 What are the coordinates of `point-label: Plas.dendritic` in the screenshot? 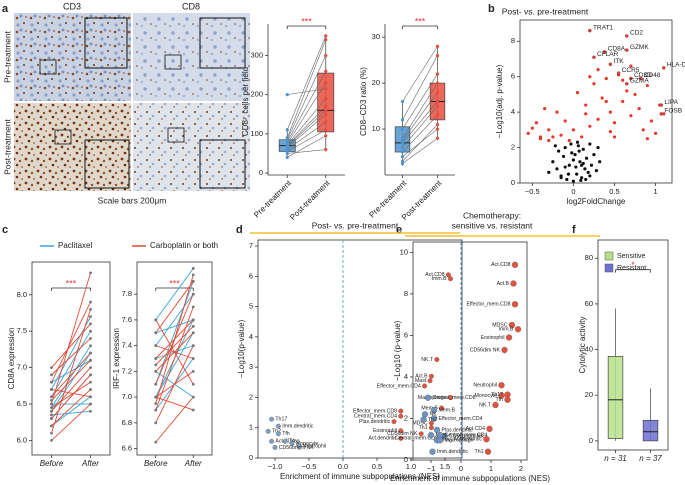 It's located at (375, 422).